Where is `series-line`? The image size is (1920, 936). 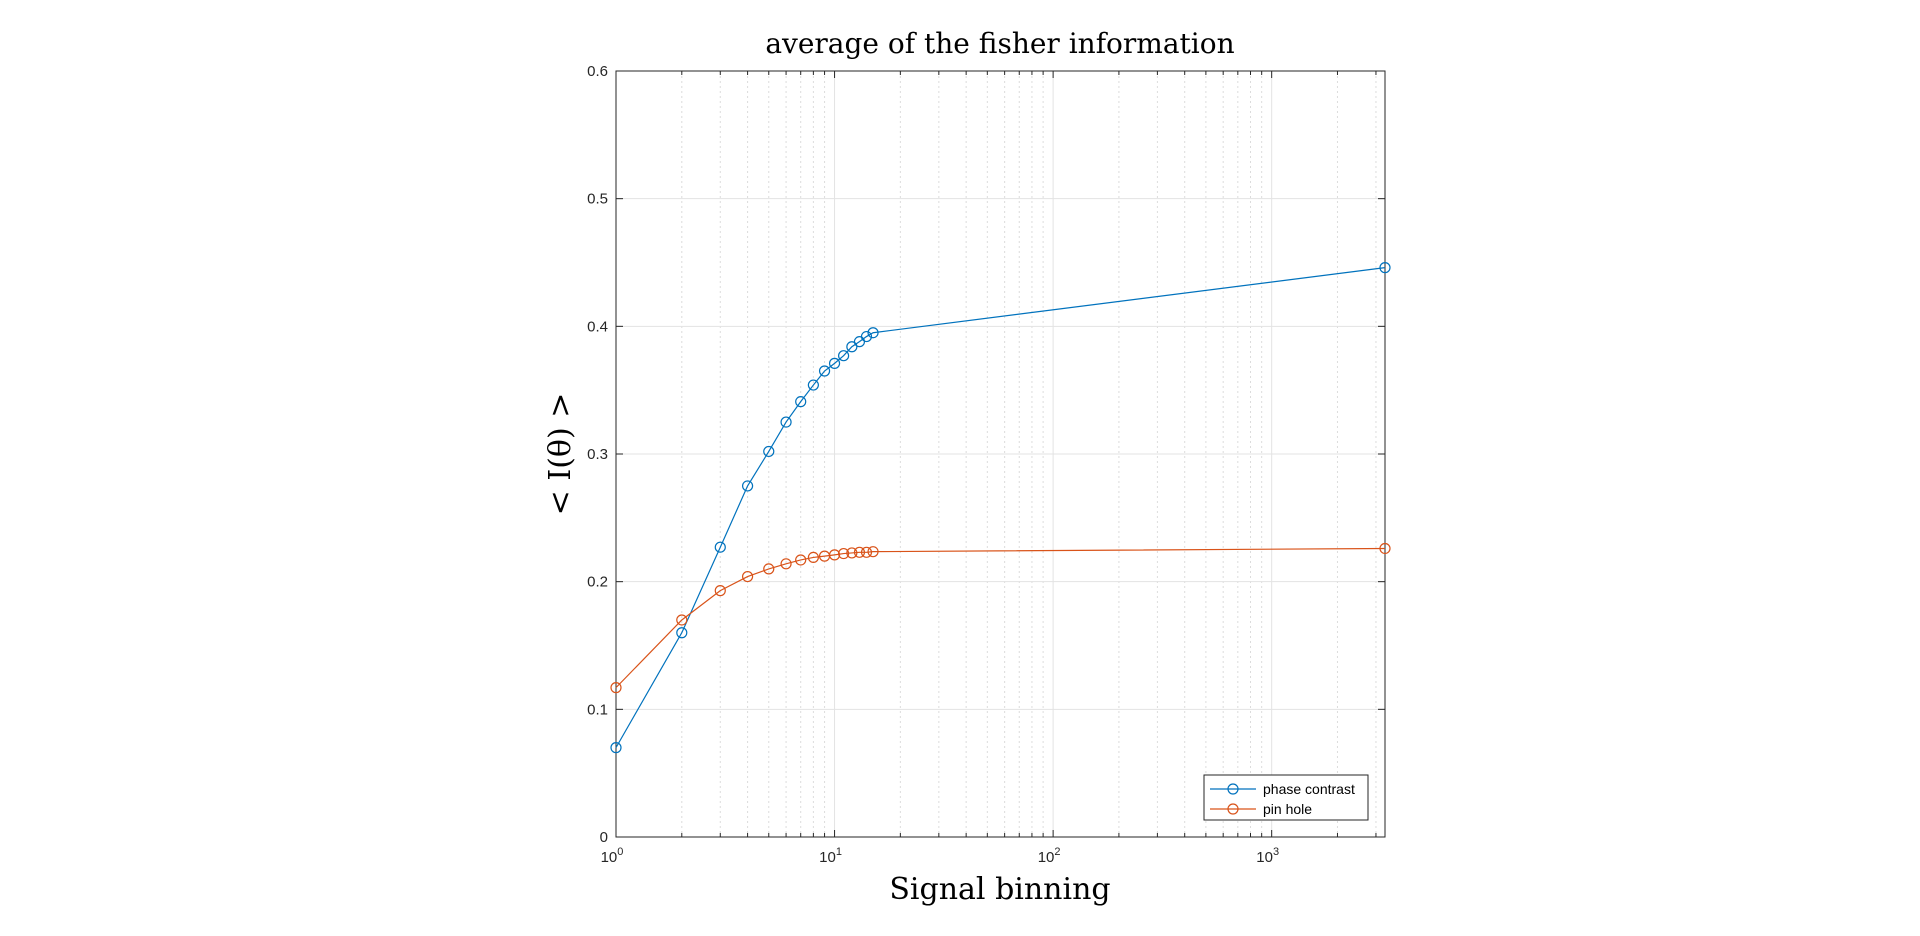
series-line is located at coordinates (1000, 618).